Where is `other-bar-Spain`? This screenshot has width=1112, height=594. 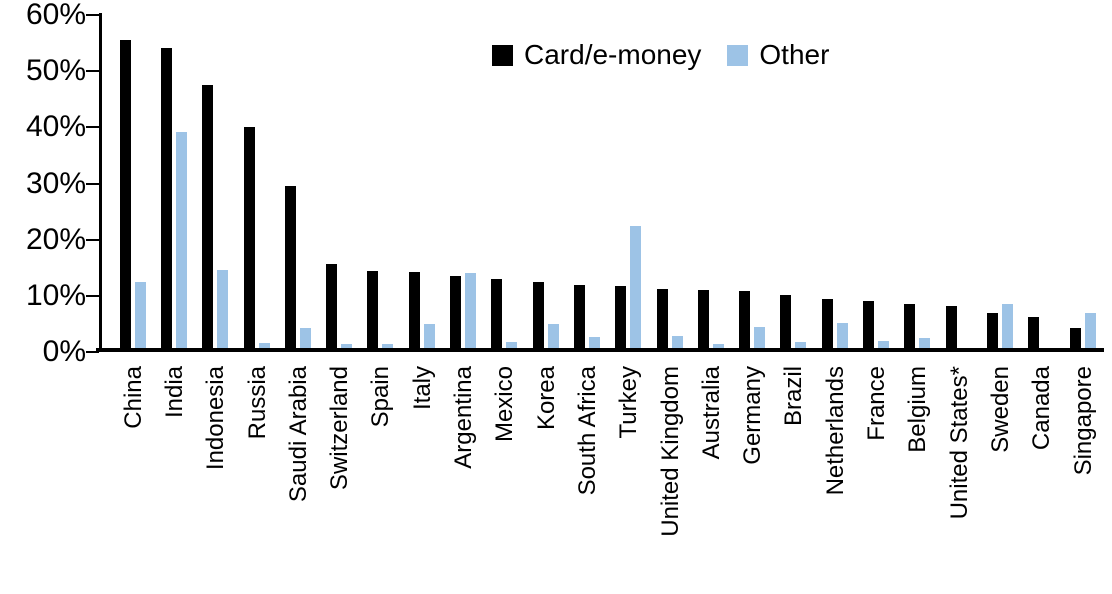 other-bar-Spain is located at coordinates (388, 347).